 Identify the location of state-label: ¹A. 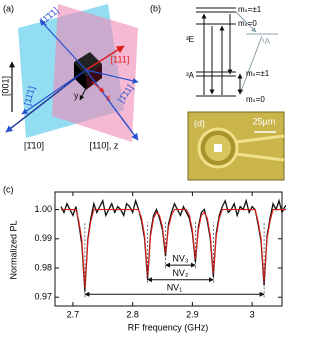
(266, 41).